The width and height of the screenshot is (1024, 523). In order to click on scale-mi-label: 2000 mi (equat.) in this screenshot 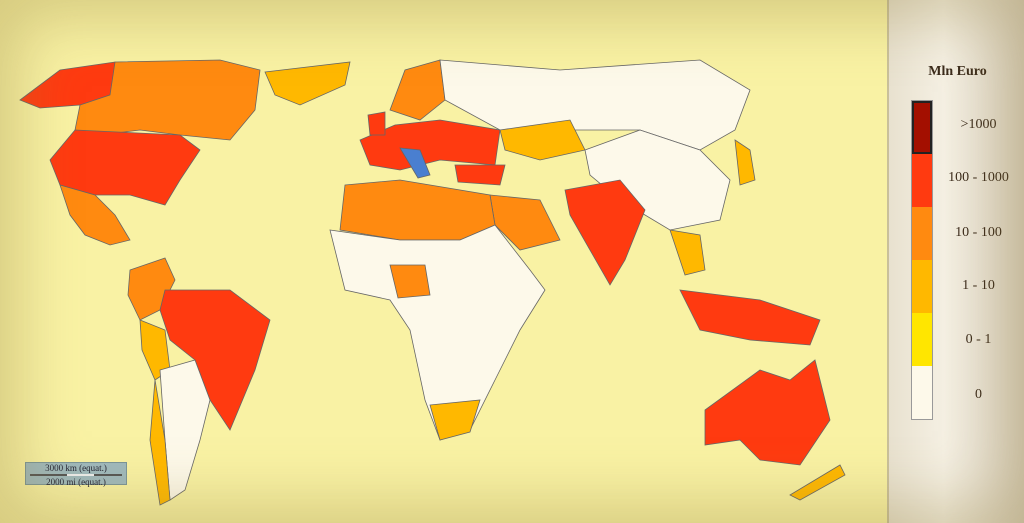, I will do `click(76, 482)`.